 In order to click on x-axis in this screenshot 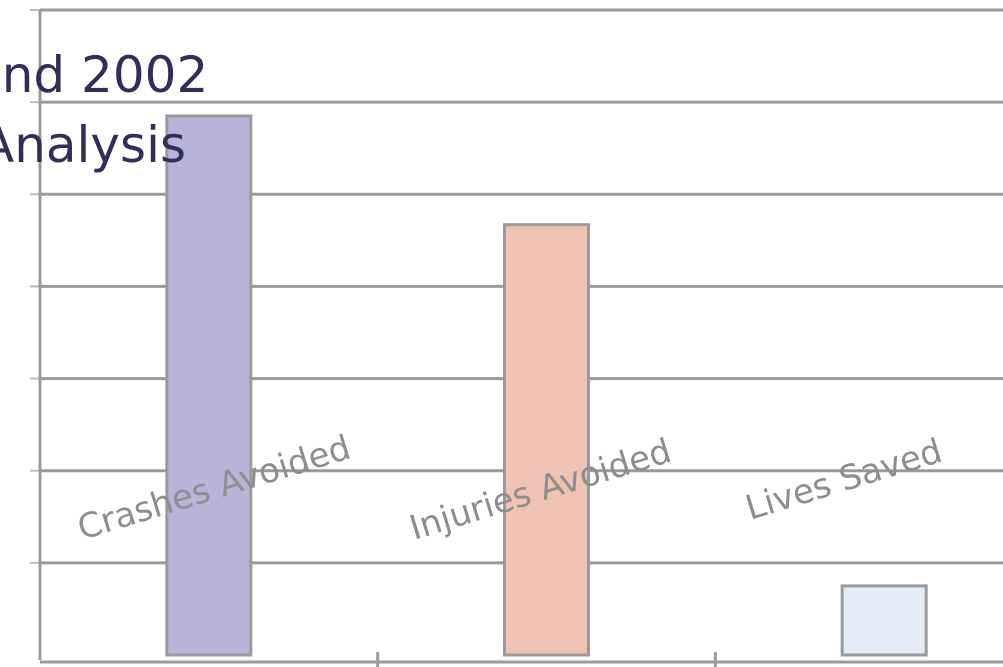, I will do `click(521, 659)`.